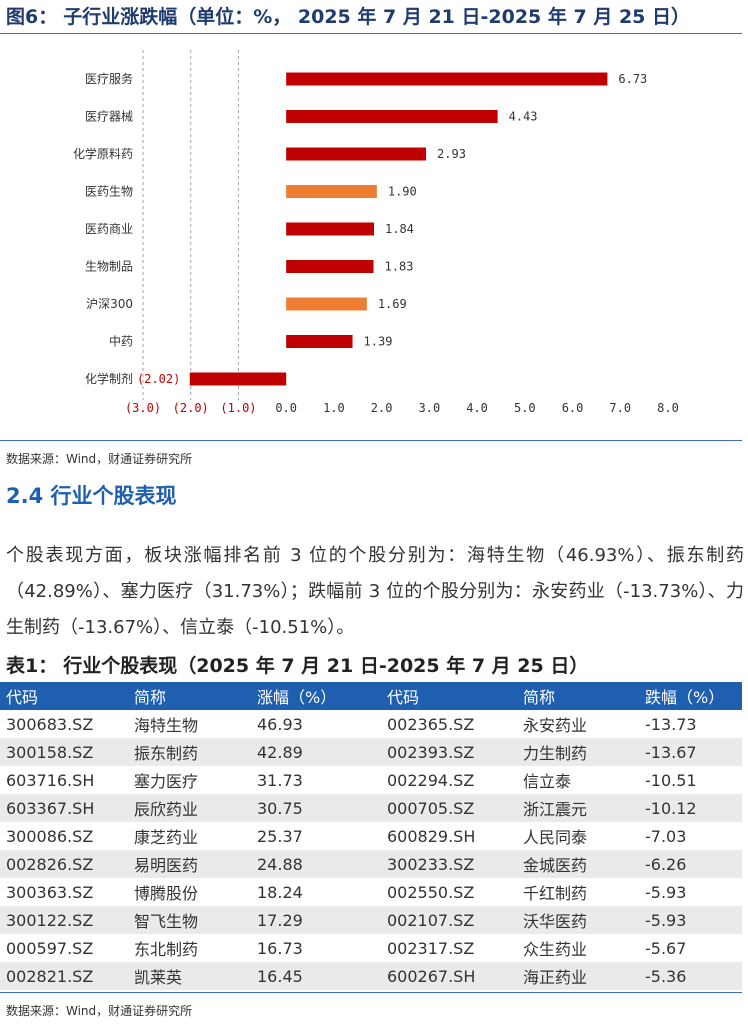 Image resolution: width=748 pixels, height=1025 pixels. Describe the element at coordinates (371, 696) in the screenshot. I see `table-header-row: 代码 简称 涨幅（%） 代码 简称 跌幅（%）` at that location.